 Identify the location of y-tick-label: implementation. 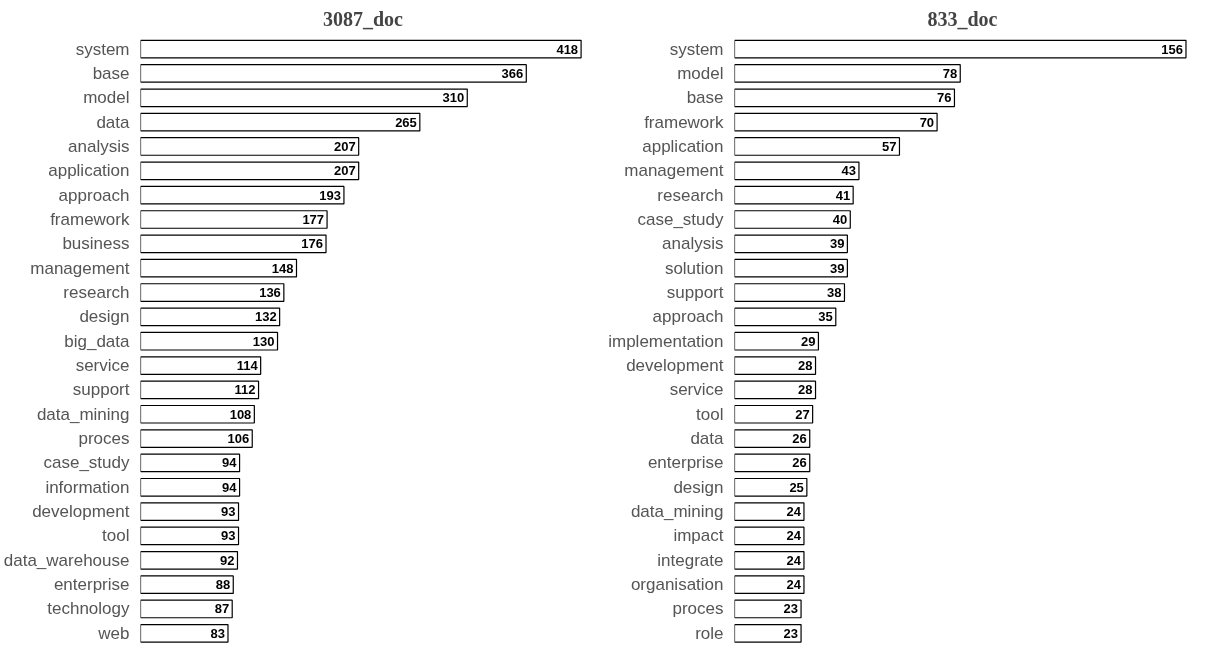
(666, 341).